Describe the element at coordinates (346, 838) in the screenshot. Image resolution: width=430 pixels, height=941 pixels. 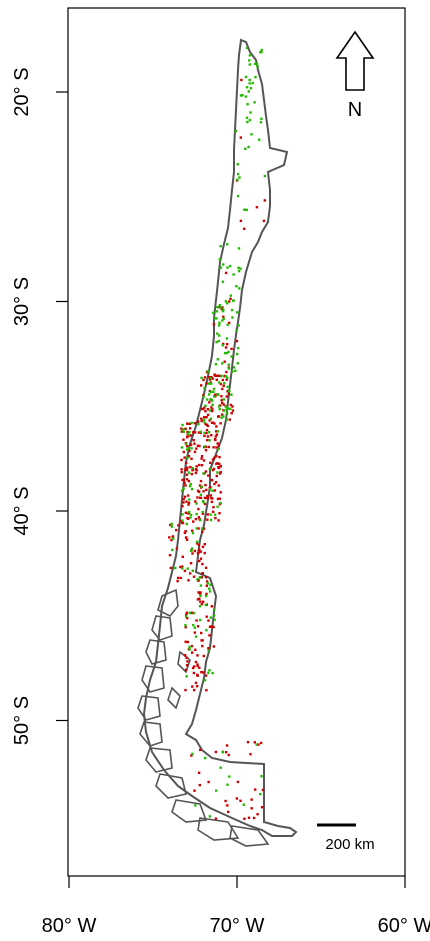
I see `scale-bar: 200 km` at that location.